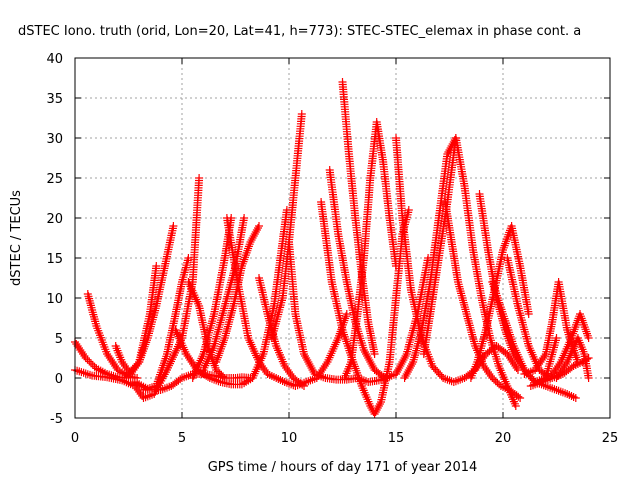 This screenshot has width=640, height=484. Describe the element at coordinates (289, 438) in the screenshot. I see `x-tick-label: 10` at that location.